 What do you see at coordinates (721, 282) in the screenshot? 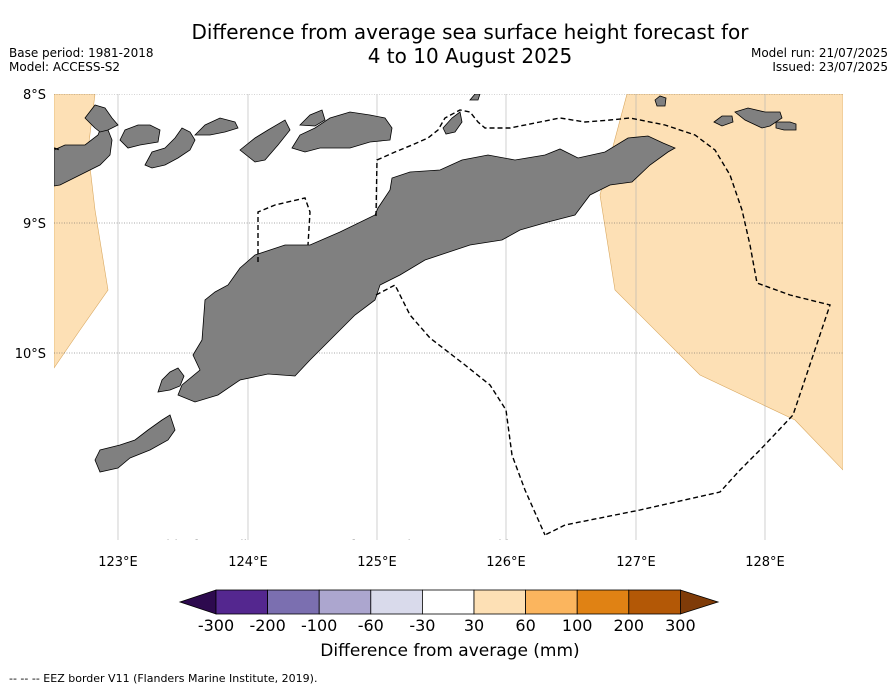
I see `anomaly-region-east` at bounding box center [721, 282].